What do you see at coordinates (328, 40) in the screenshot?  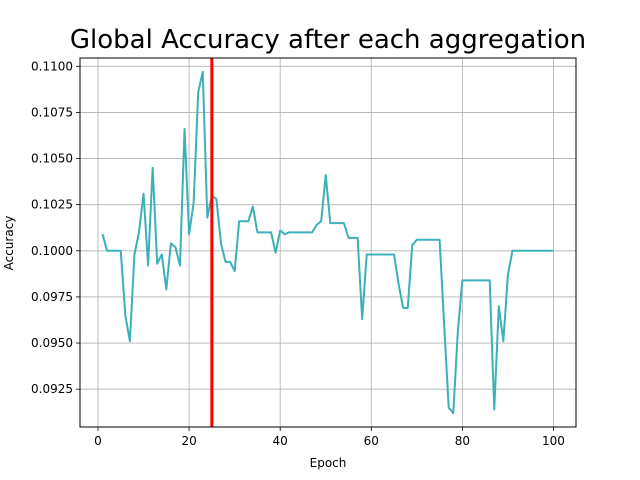 I see `chart-title: Global Accuracy after each aggregation` at bounding box center [328, 40].